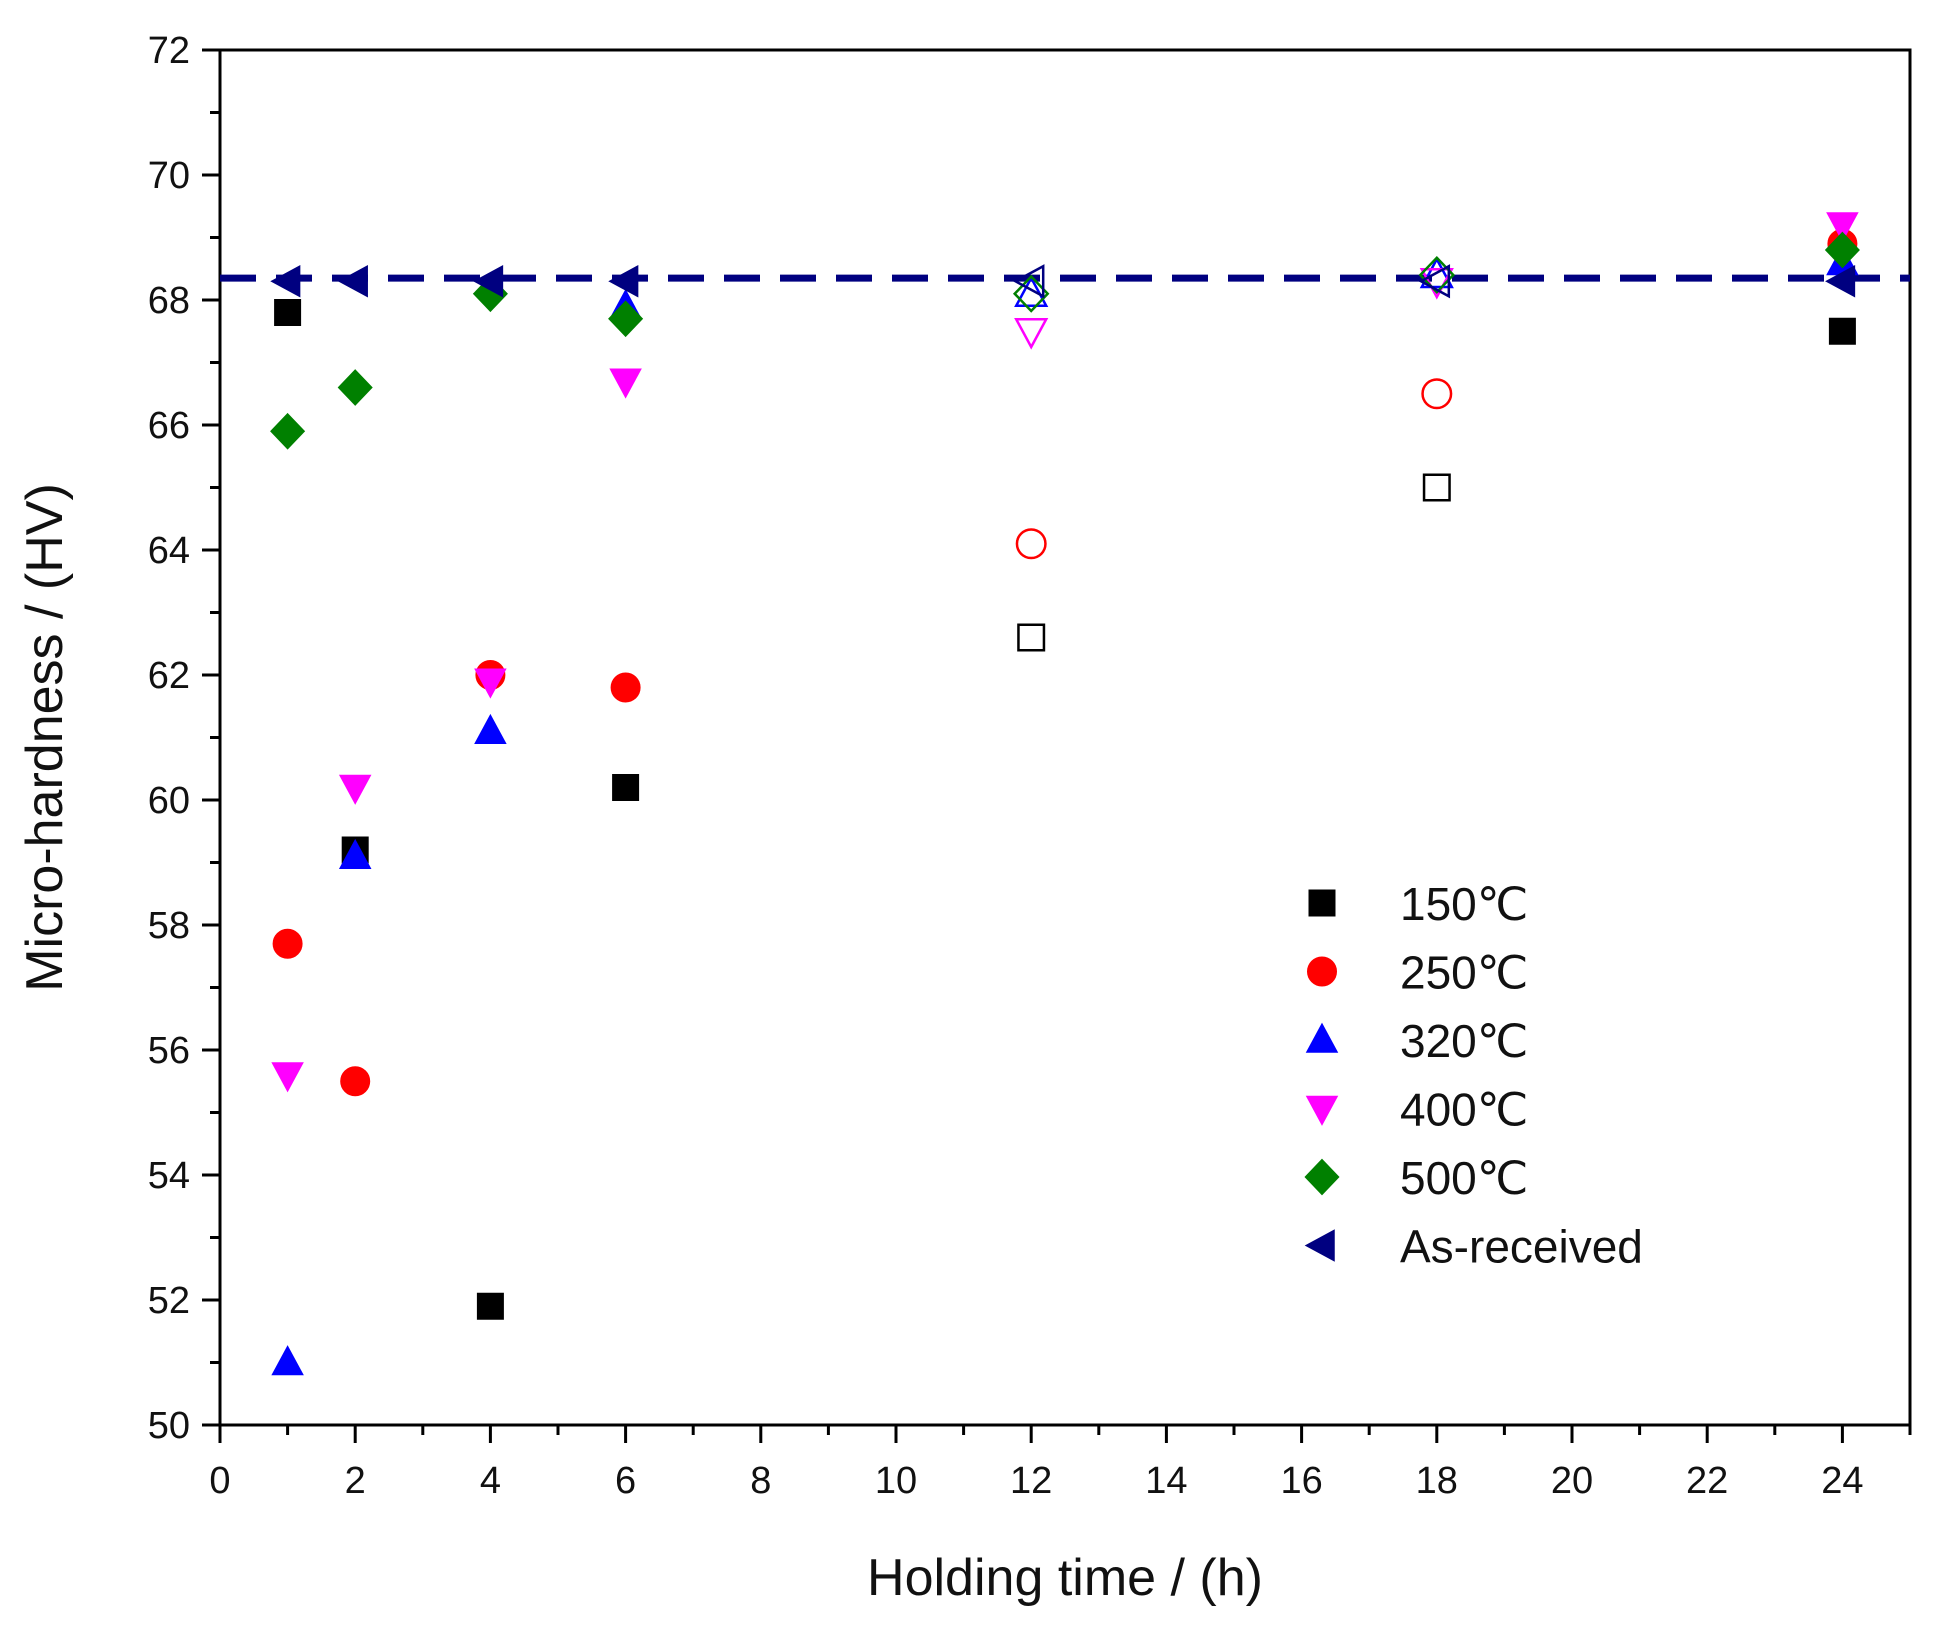  Describe the element at coordinates (169, 426) in the screenshot. I see `y-tick-label: 66` at that location.